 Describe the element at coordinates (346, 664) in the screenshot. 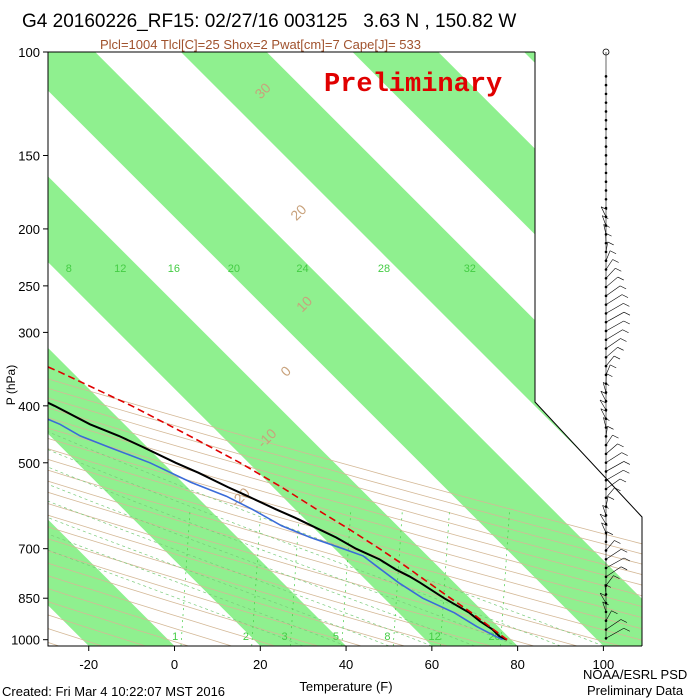

I see `x-tick-label: 40` at that location.